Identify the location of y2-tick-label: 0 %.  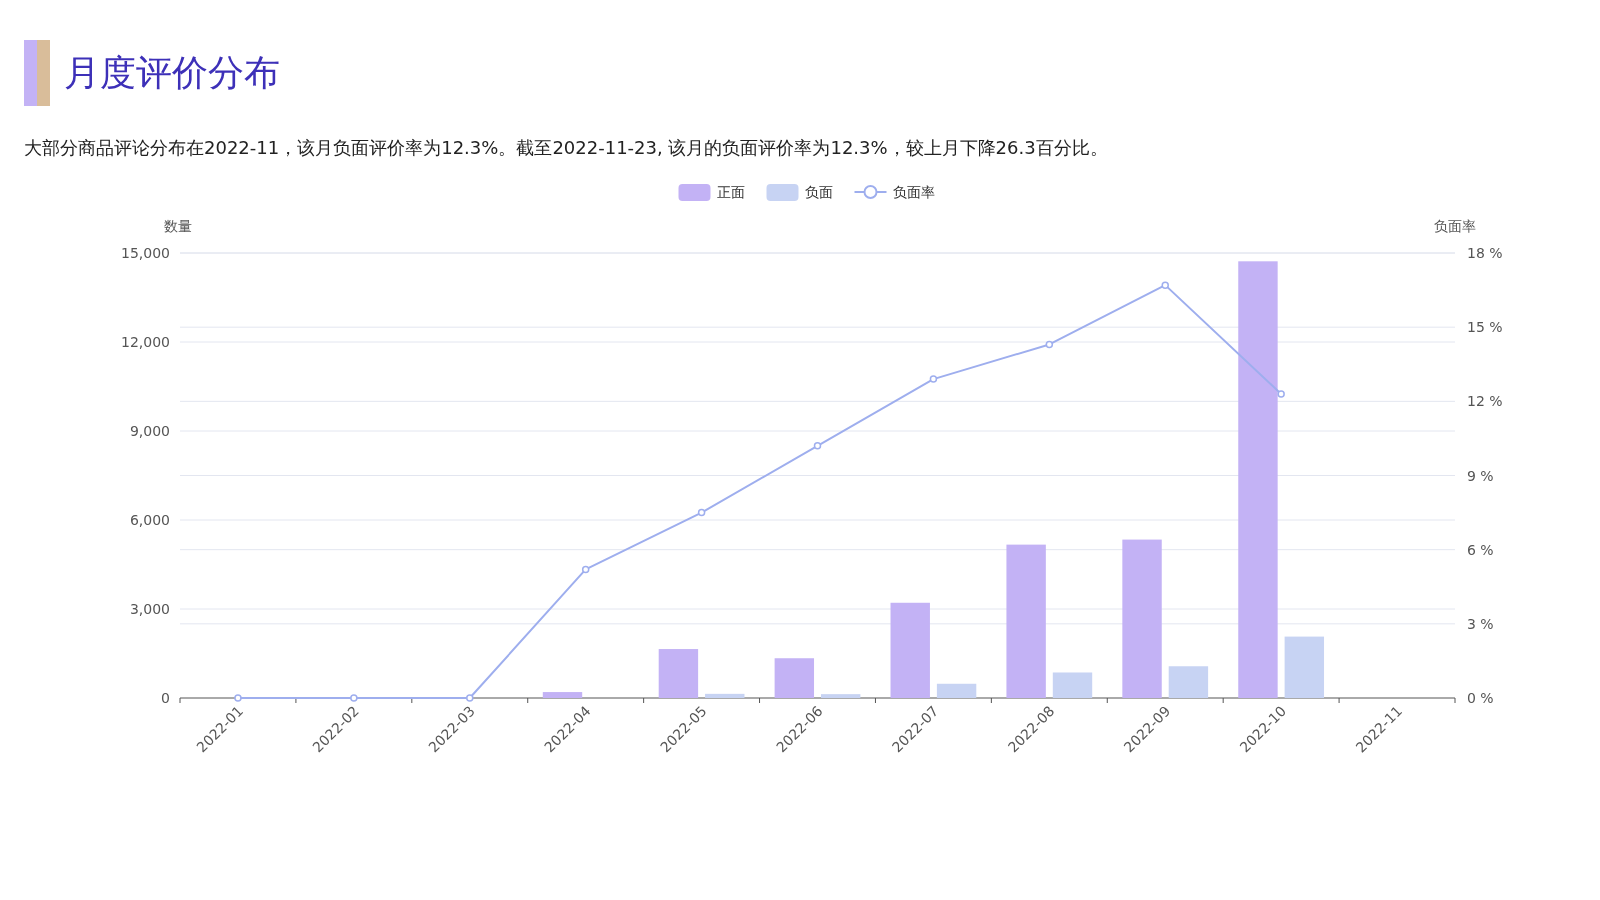
(1480, 698).